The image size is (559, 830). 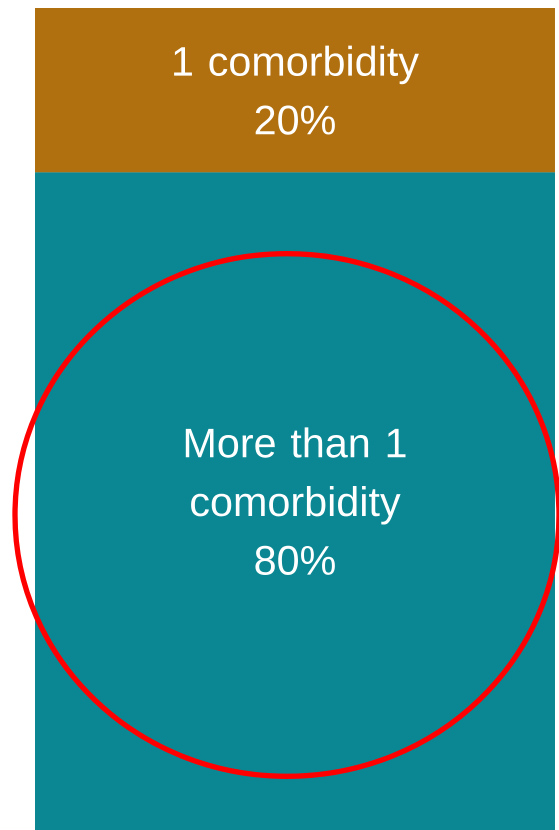 What do you see at coordinates (296, 65) in the screenshot?
I see `series-label: 1 comorbidity` at bounding box center [296, 65].